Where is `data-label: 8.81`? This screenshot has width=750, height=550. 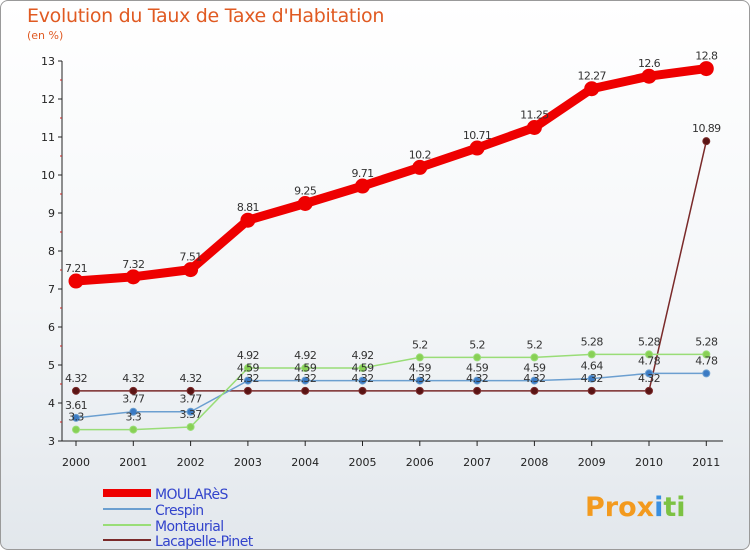
data-label: 8.81 is located at coordinates (248, 207).